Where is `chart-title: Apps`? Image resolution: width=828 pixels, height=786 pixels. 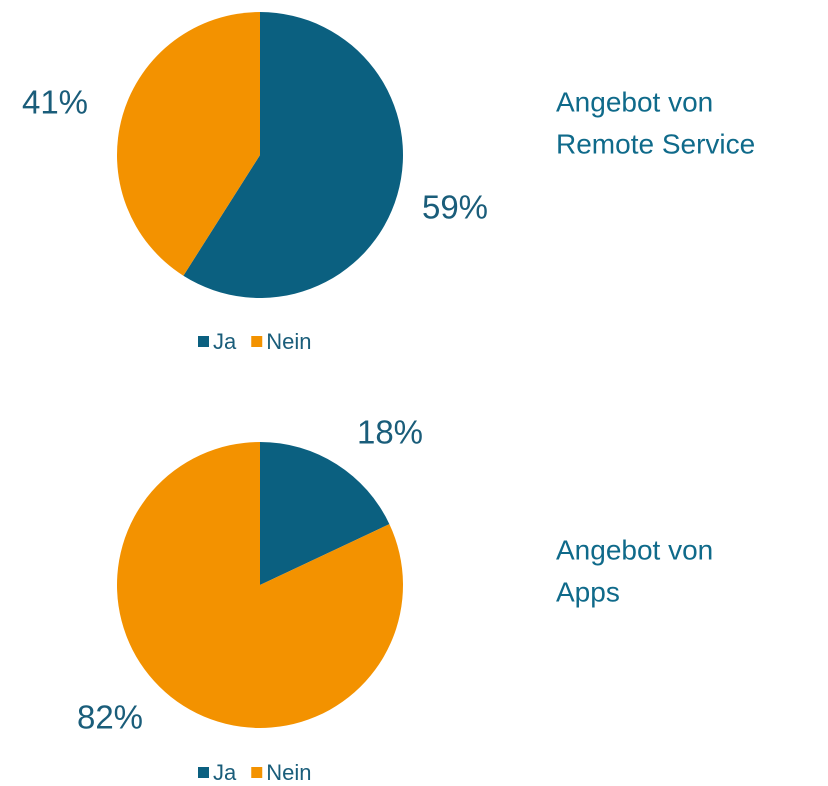 chart-title: Apps is located at coordinates (588, 591).